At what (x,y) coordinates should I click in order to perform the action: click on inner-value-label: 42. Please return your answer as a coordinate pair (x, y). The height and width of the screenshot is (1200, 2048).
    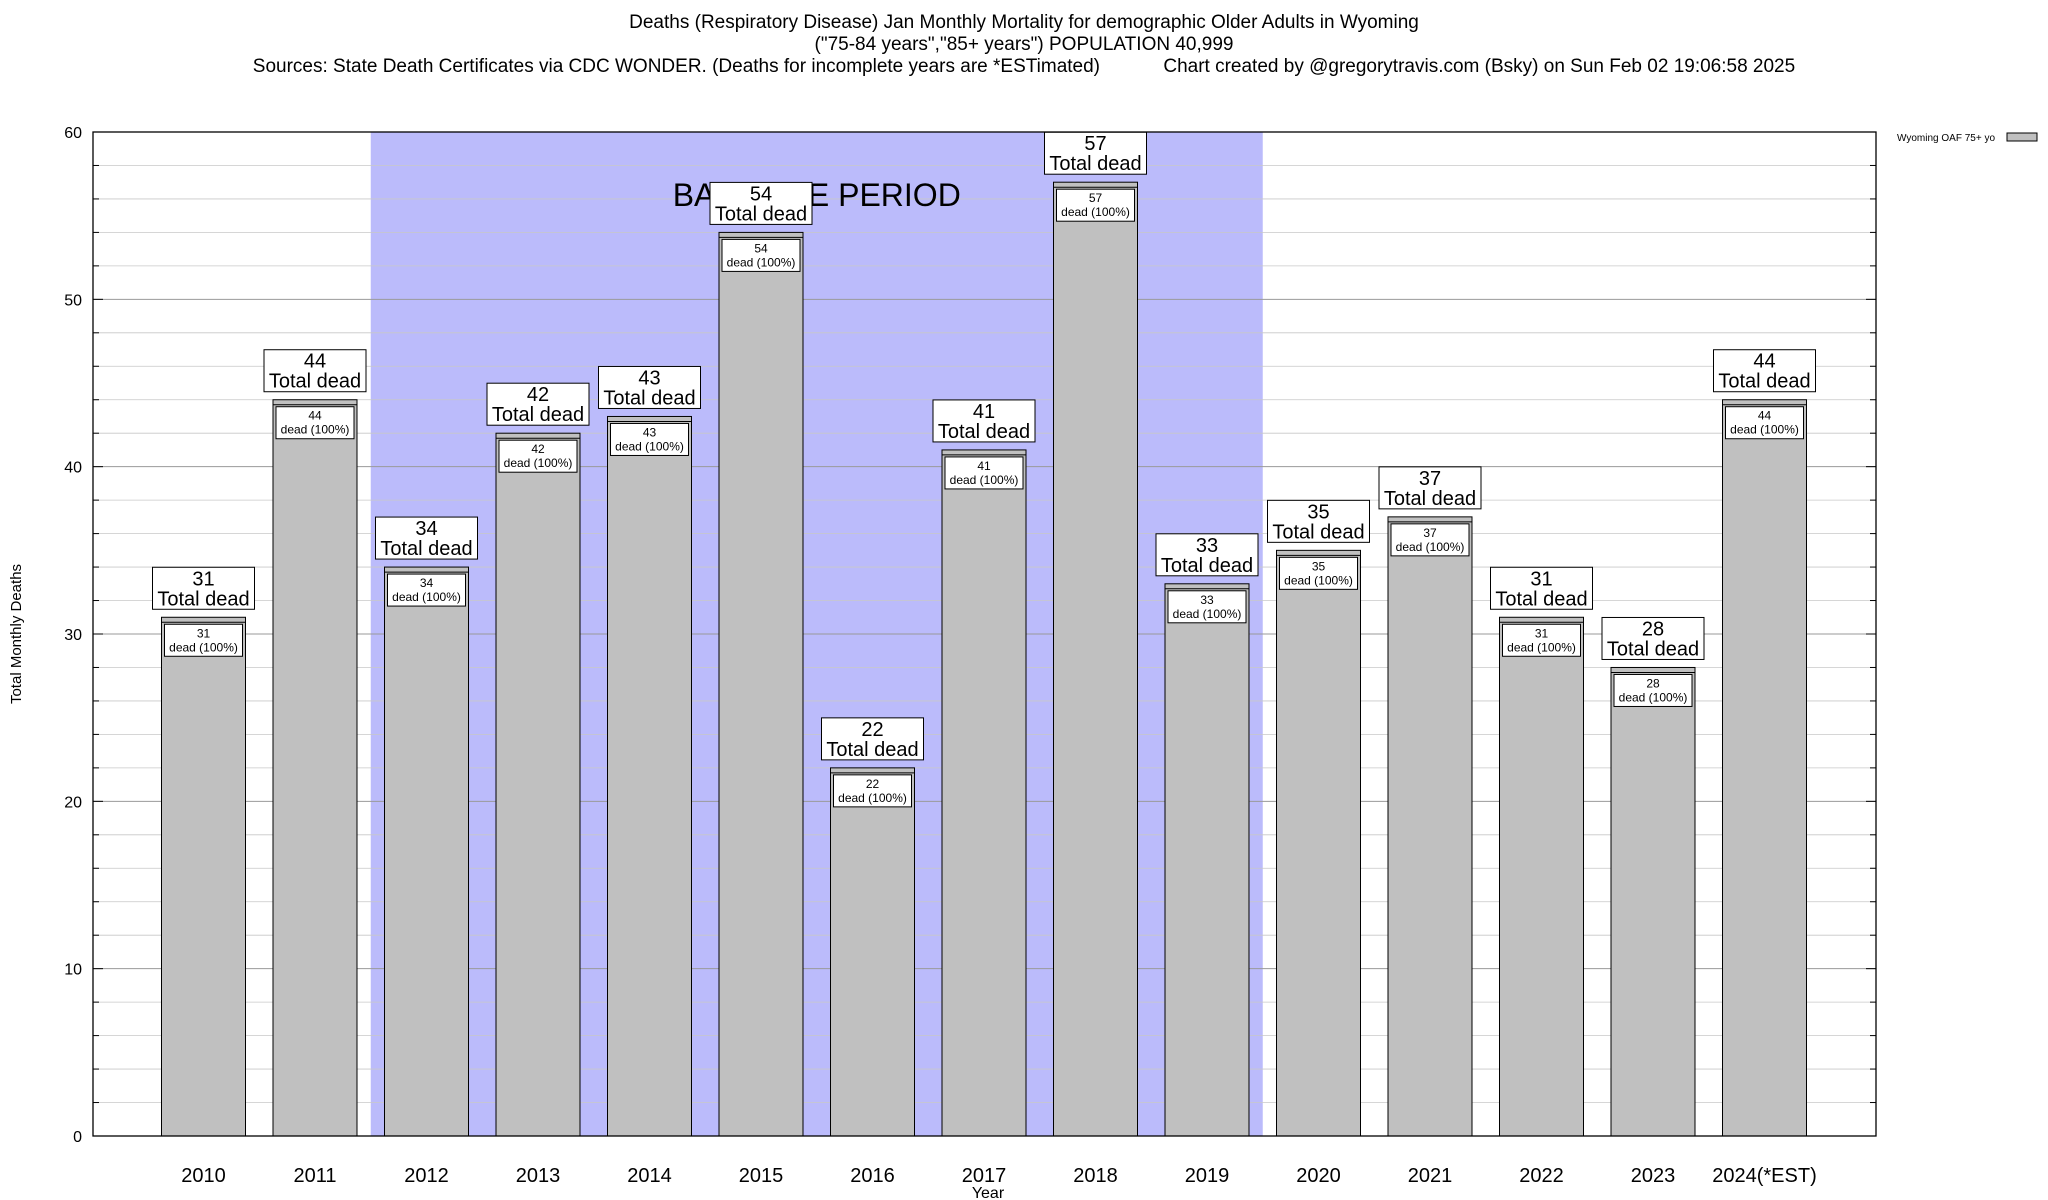
    Looking at the image, I should click on (538, 449).